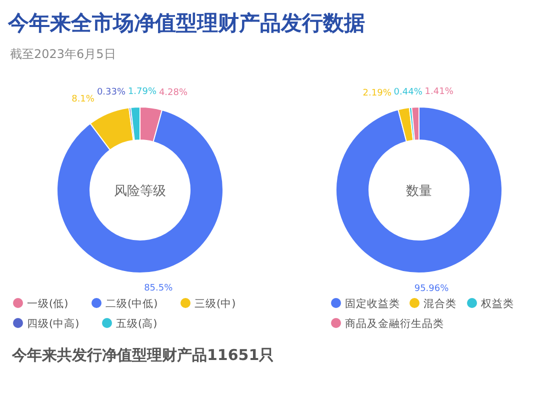 This screenshot has height=400, width=558. Describe the element at coordinates (132, 303) in the screenshot. I see `legend-label: 二级(中低)` at that location.